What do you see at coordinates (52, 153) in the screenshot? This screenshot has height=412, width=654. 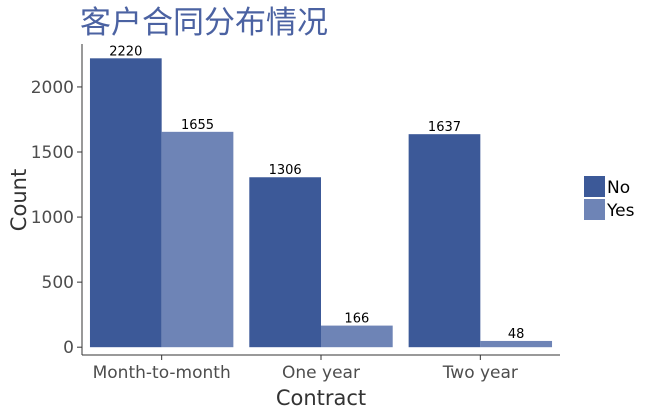 I see `y-tick-label: 1500` at bounding box center [52, 153].